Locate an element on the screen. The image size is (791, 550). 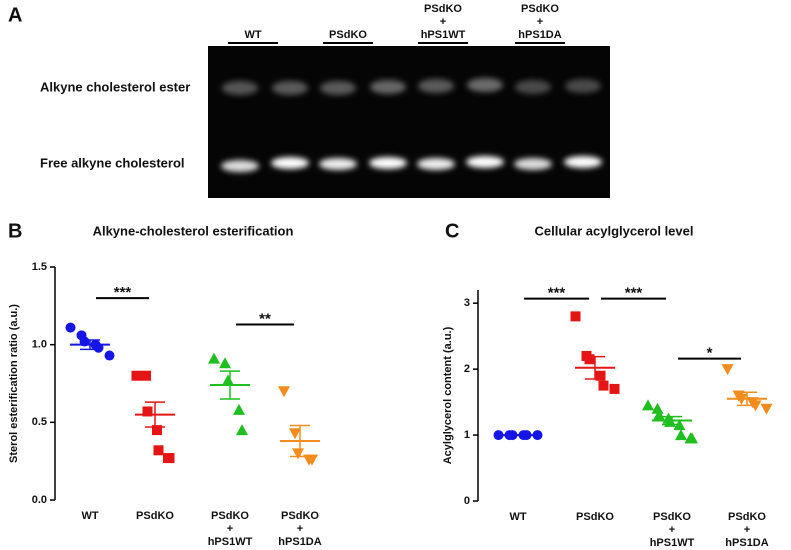
y-tick-label: 1 is located at coordinates (467, 435).